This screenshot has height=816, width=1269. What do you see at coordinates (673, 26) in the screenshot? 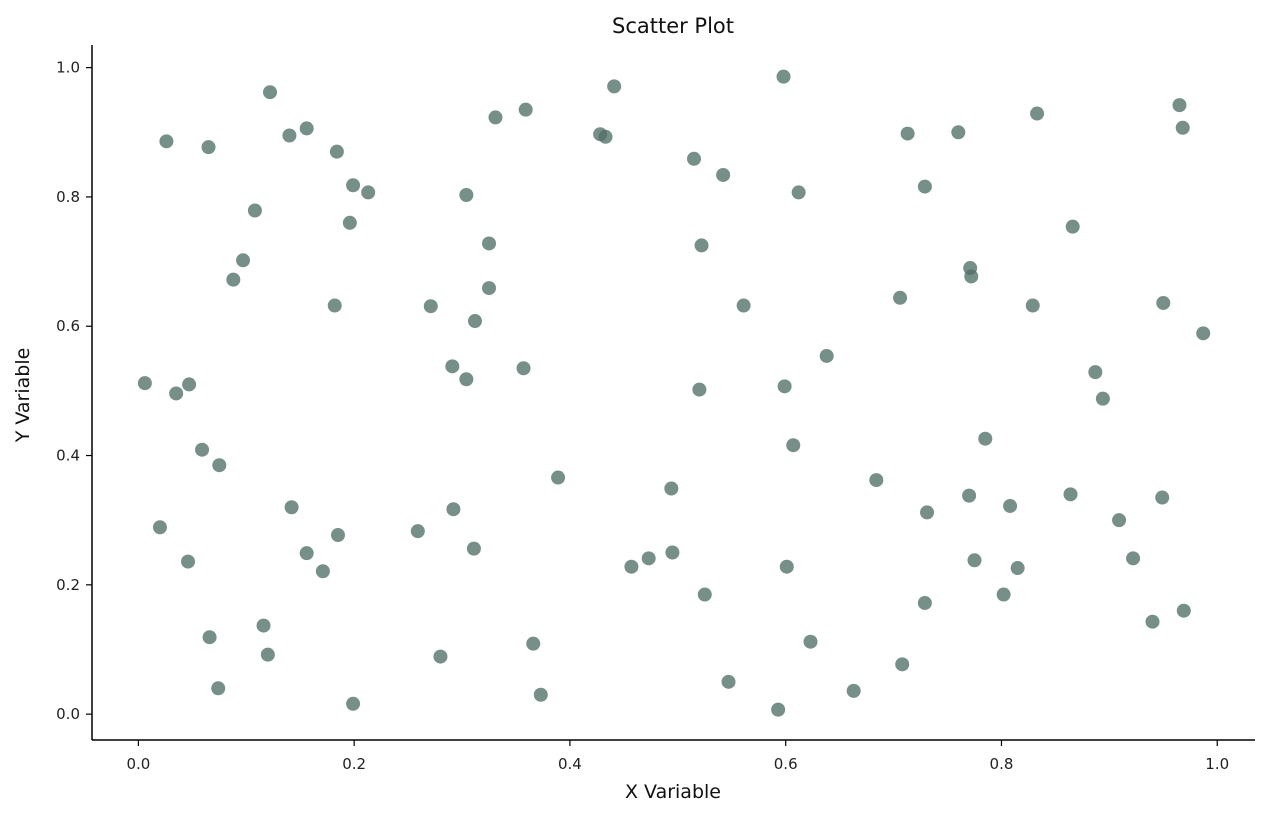
I see `chart-title: Scatter Plot` at bounding box center [673, 26].